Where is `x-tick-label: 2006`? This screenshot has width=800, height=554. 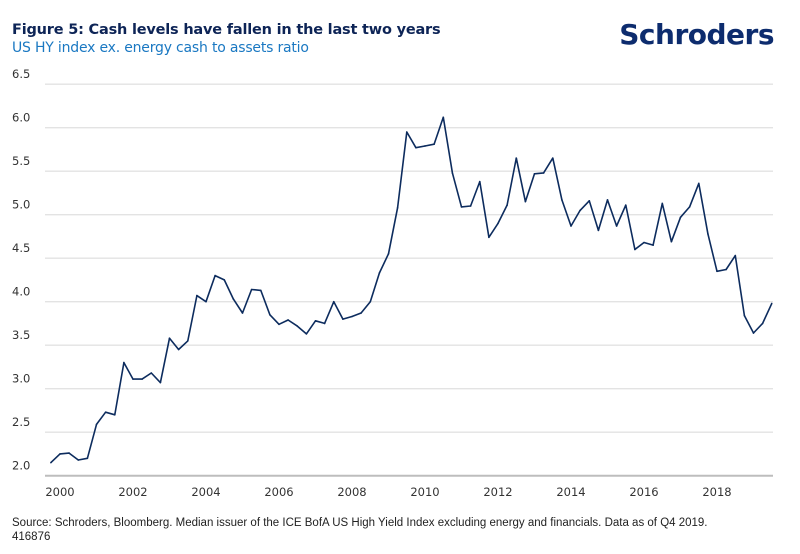
x-tick-label: 2006 is located at coordinates (278, 492).